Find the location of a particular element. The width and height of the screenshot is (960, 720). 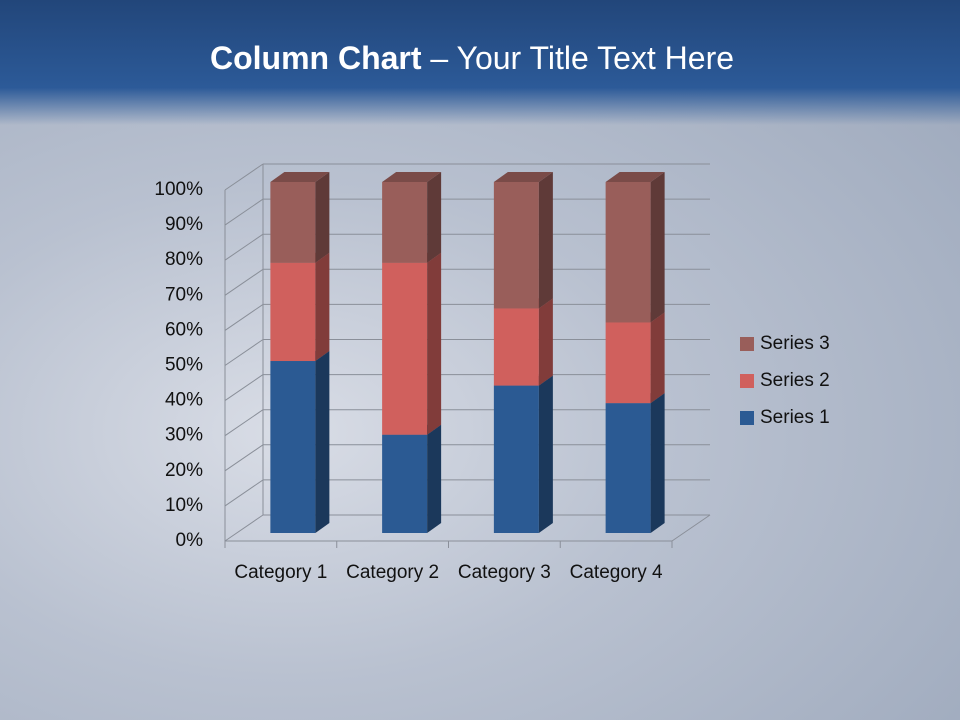

slide-title: Column Chart – Your Title Text Here is located at coordinates (472, 58).